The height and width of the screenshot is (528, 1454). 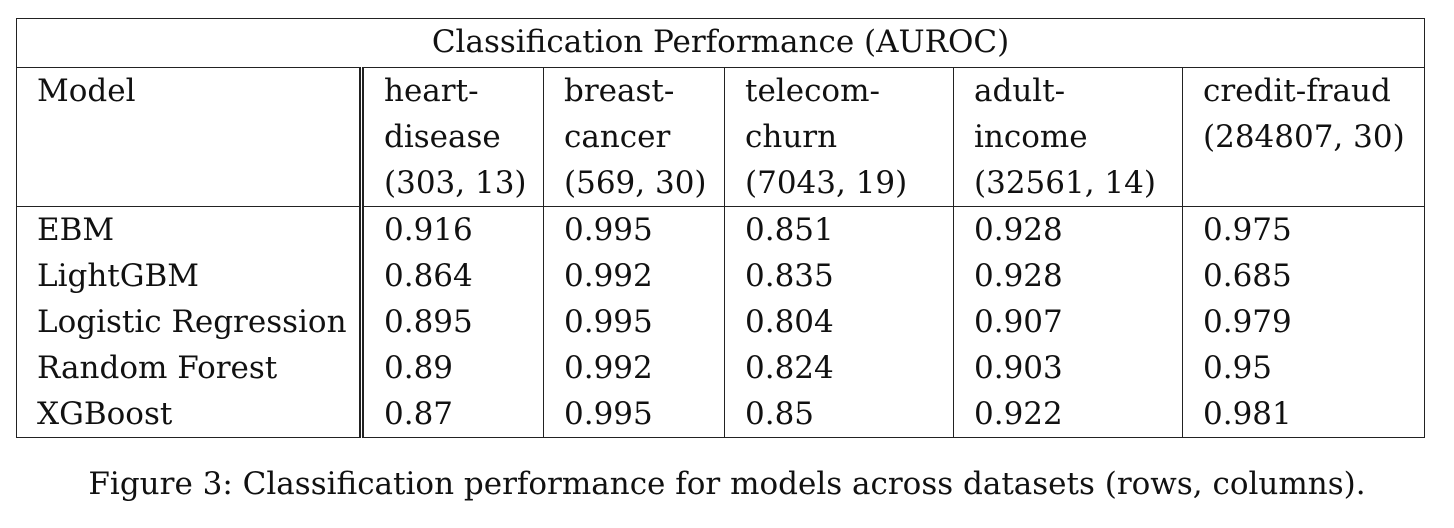 I want to click on model-name-cell: EBM, so click(x=190, y=229).